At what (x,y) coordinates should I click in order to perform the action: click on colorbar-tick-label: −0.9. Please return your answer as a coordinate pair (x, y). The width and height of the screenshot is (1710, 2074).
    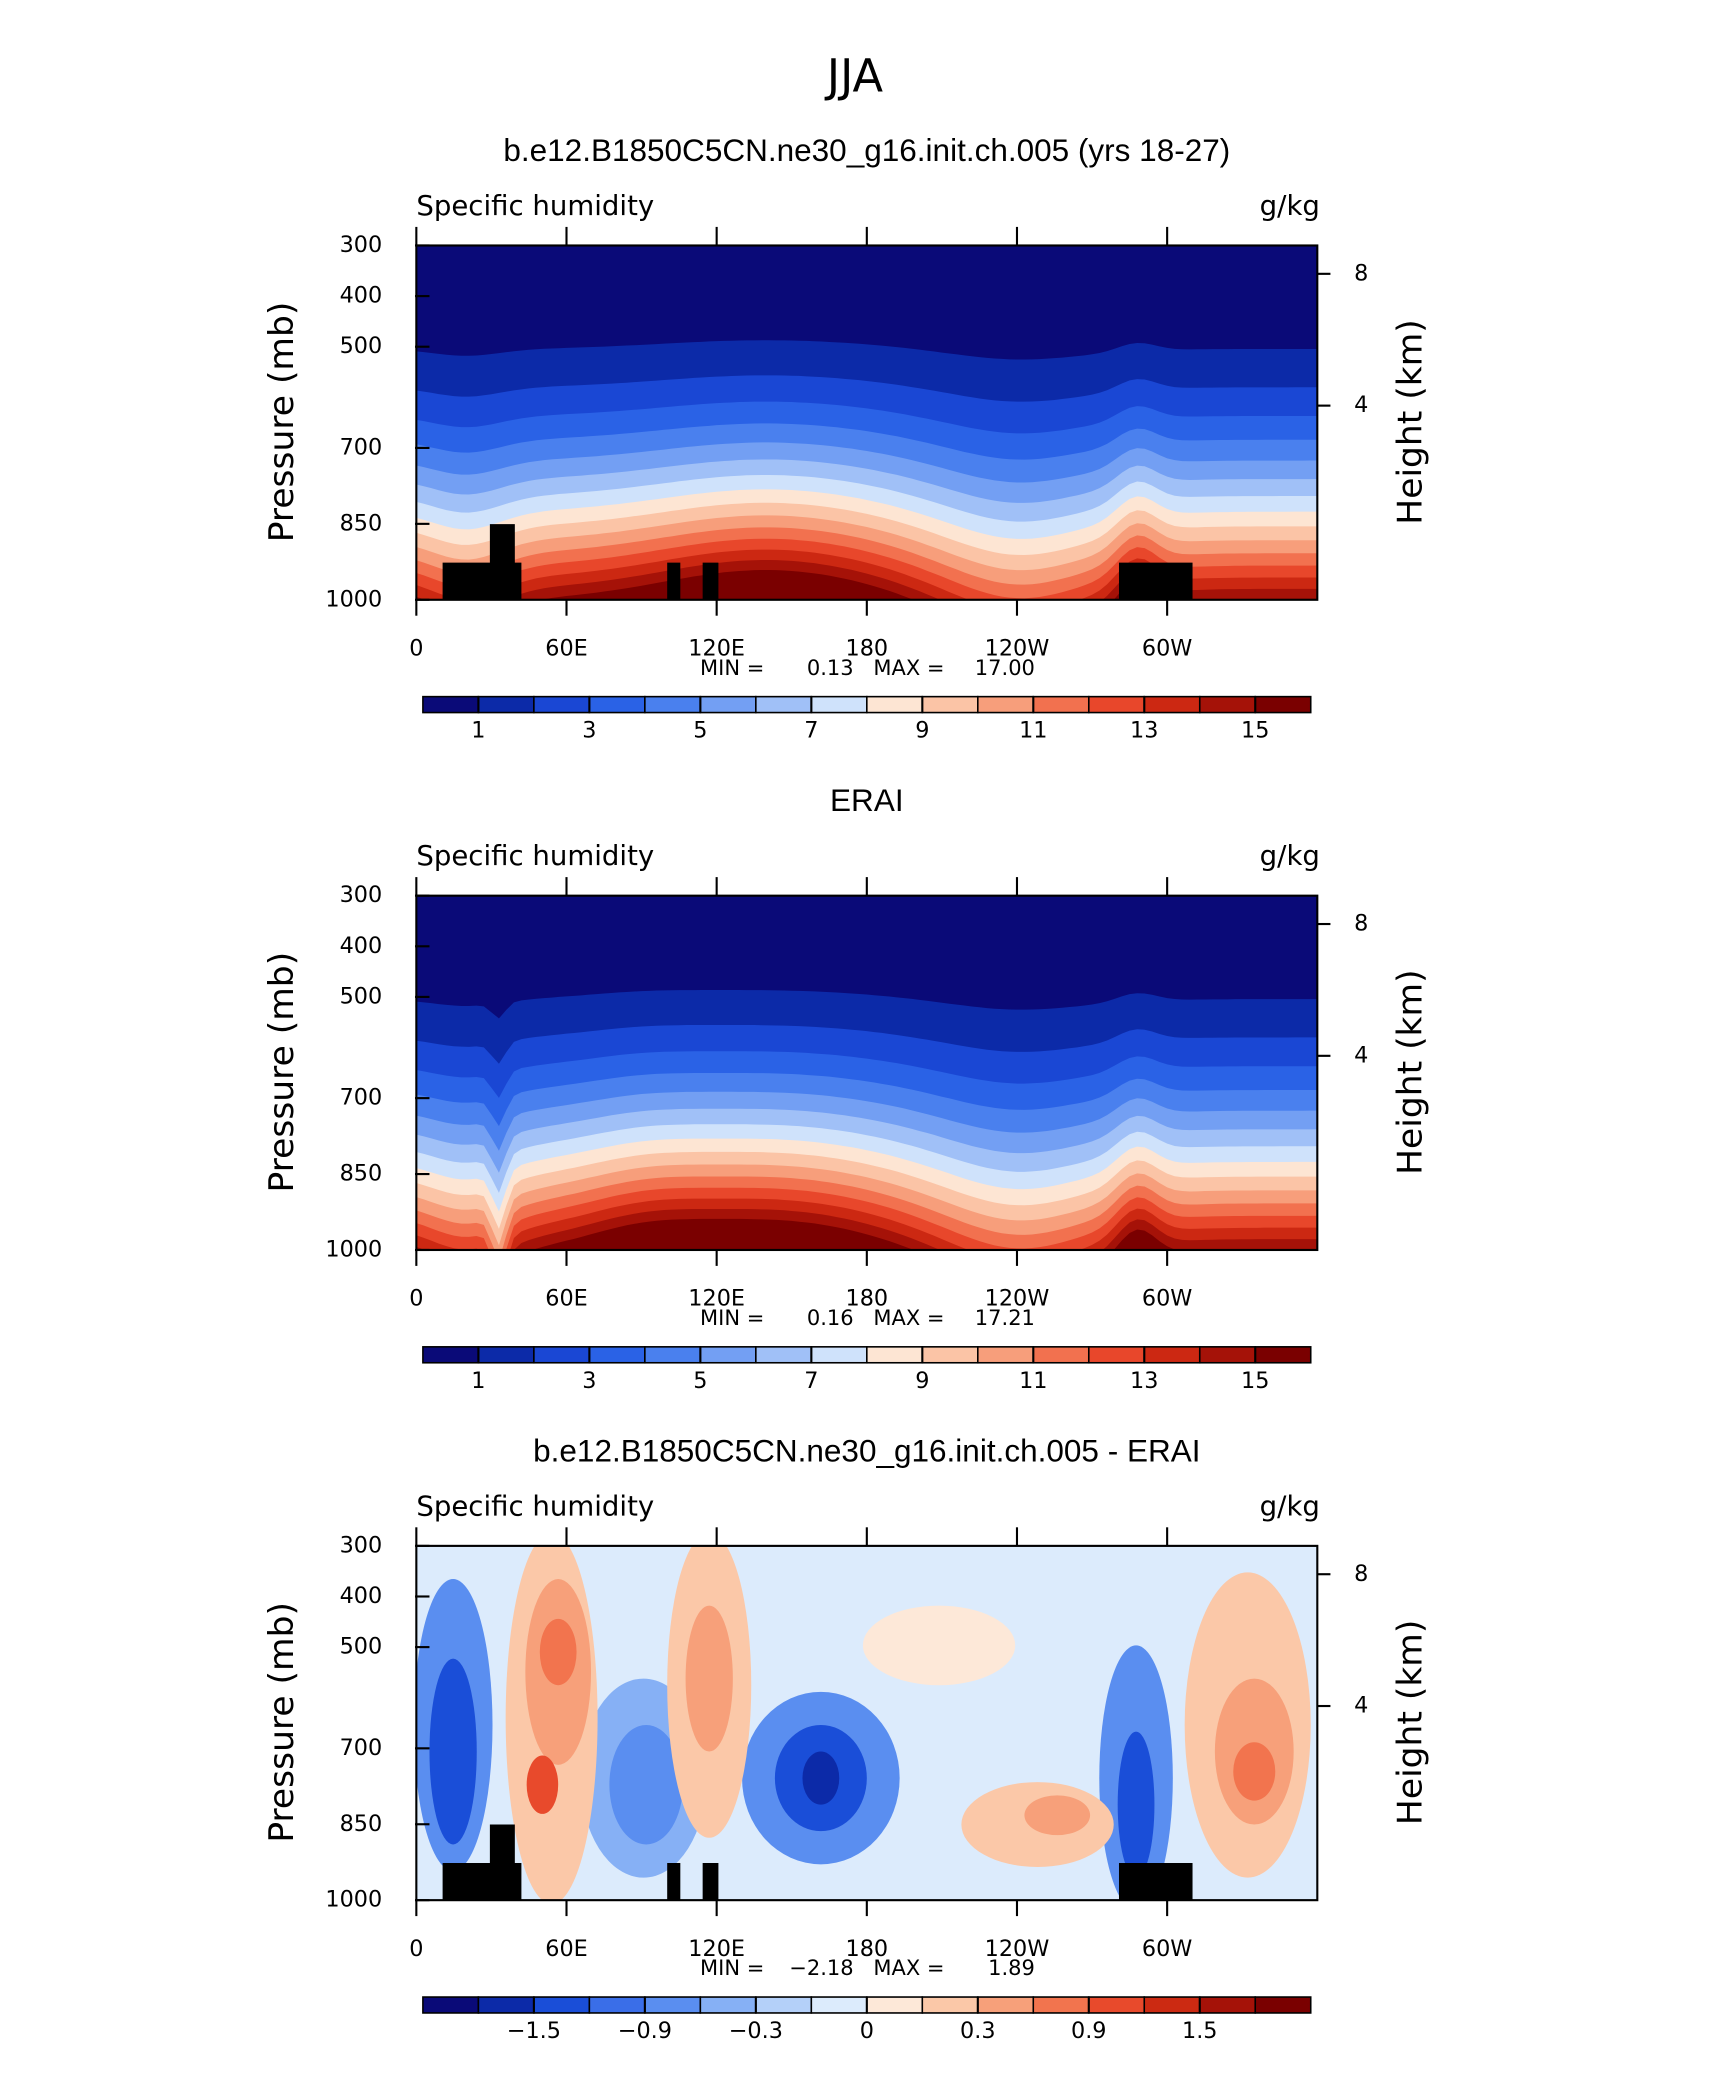
    Looking at the image, I should click on (645, 2031).